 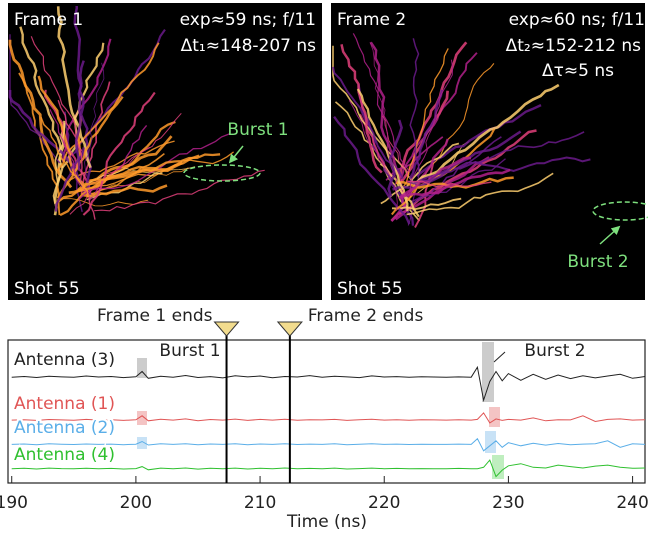 I want to click on exposure: exp≈59 ns; f/11, so click(x=248, y=20).